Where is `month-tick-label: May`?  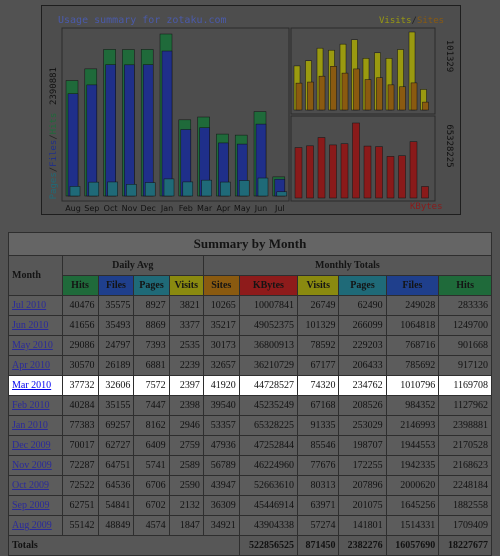 month-tick-label: May is located at coordinates (242, 208).